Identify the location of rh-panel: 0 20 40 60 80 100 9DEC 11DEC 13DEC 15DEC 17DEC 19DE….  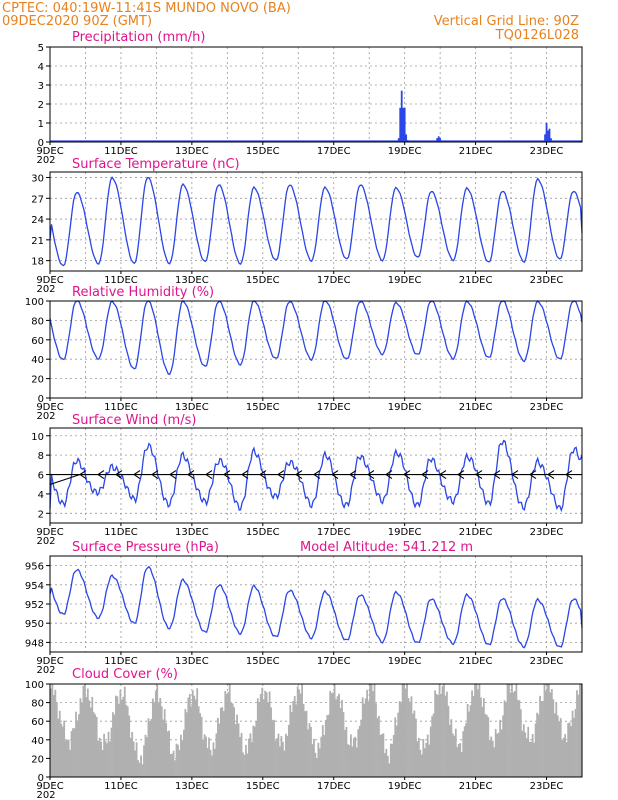
(304, 359).